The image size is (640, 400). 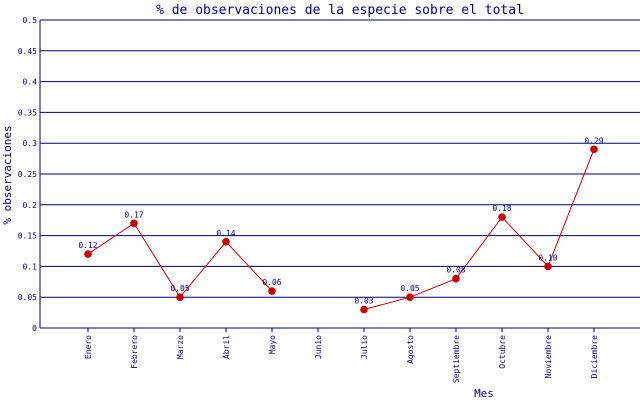 I want to click on data-label: 0.18, so click(x=501, y=208).